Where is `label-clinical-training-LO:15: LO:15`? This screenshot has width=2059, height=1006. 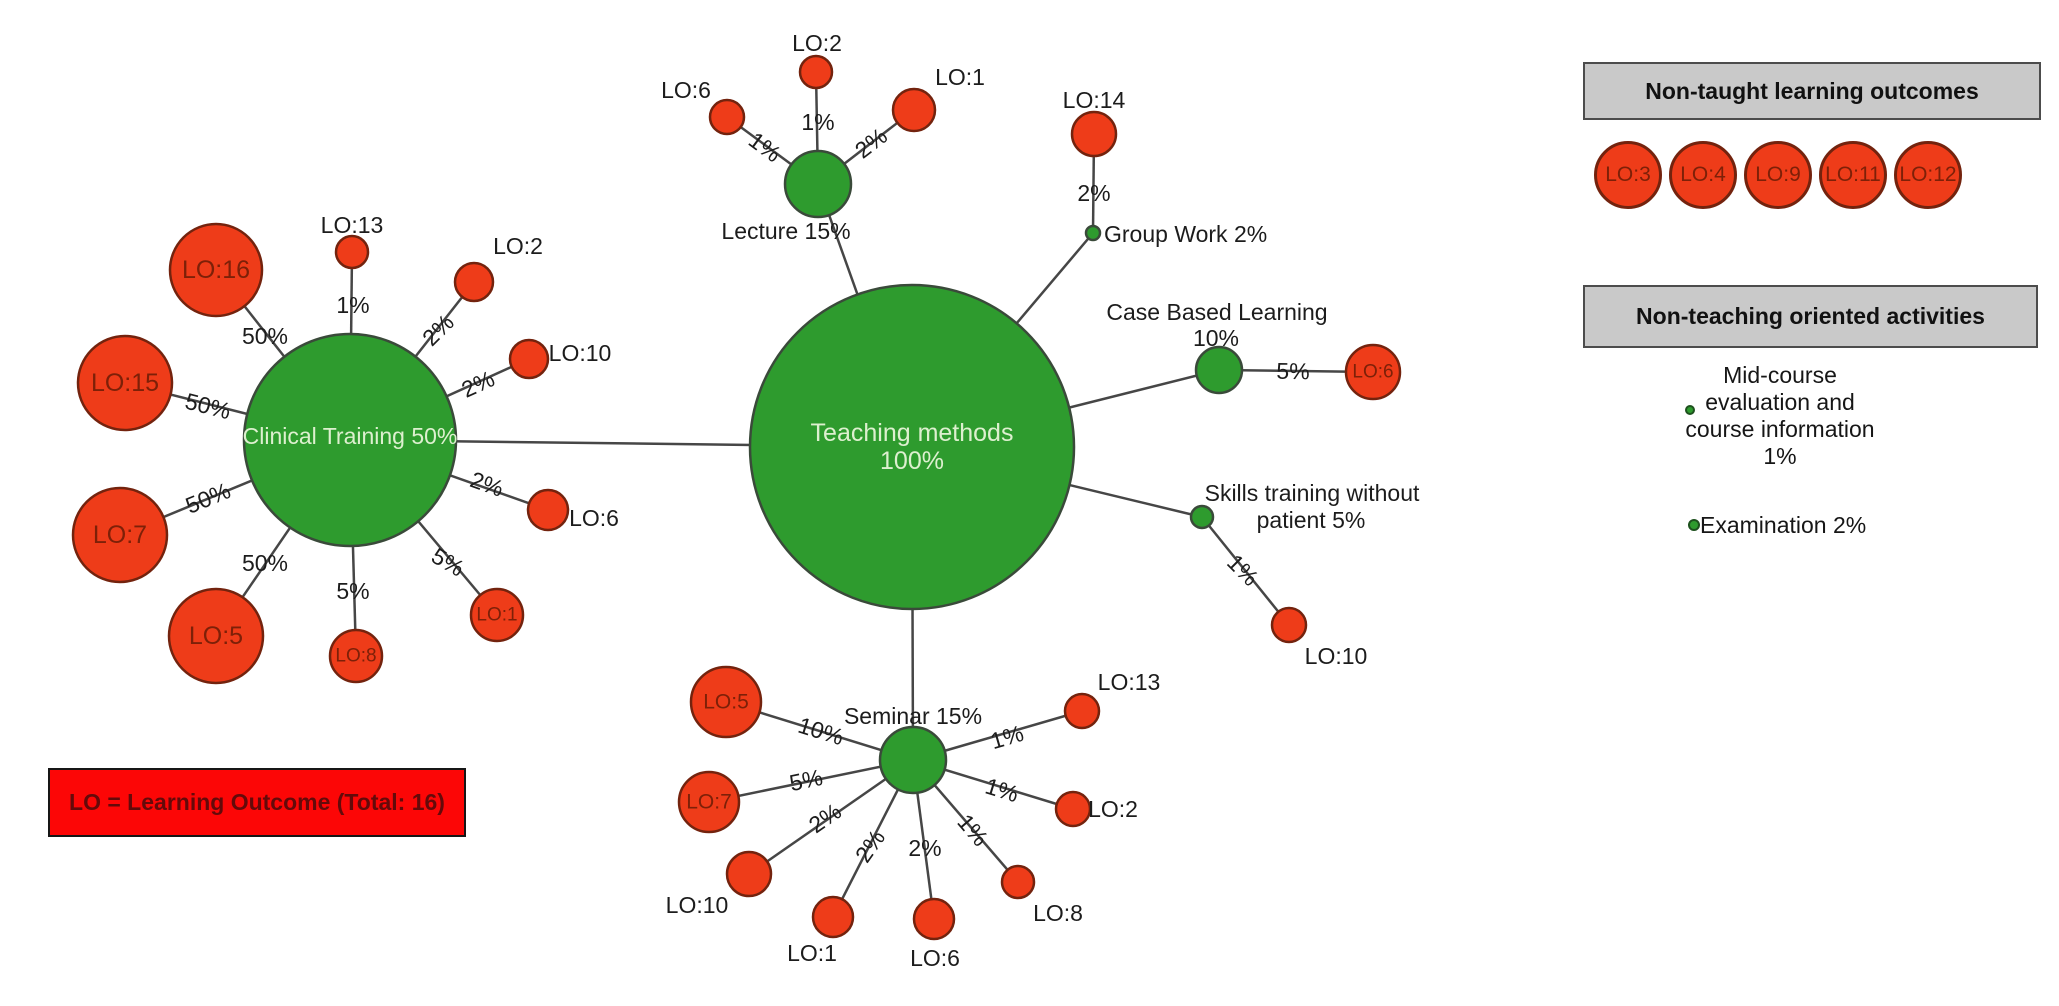
label-clinical-training-LO:15: LO:15 is located at coordinates (125, 383).